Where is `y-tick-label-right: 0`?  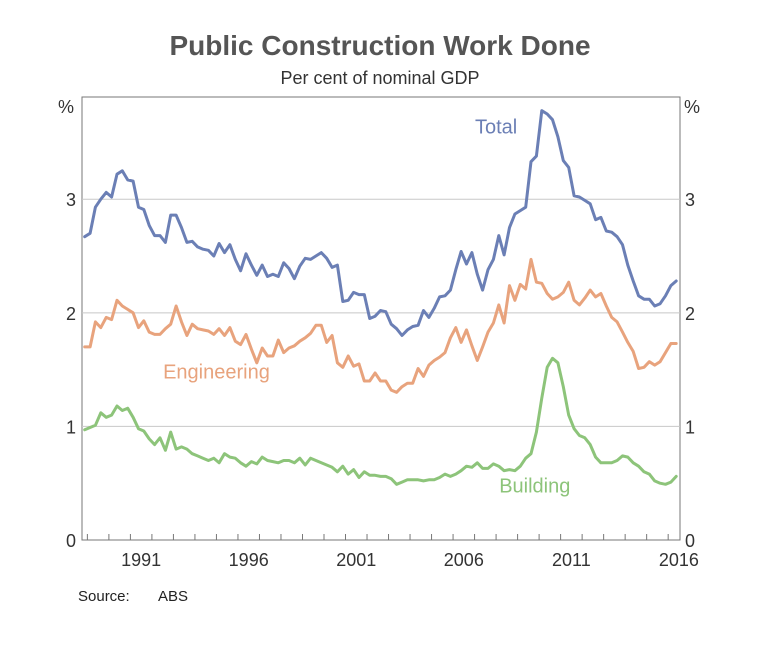 y-tick-label-right: 0 is located at coordinates (690, 541).